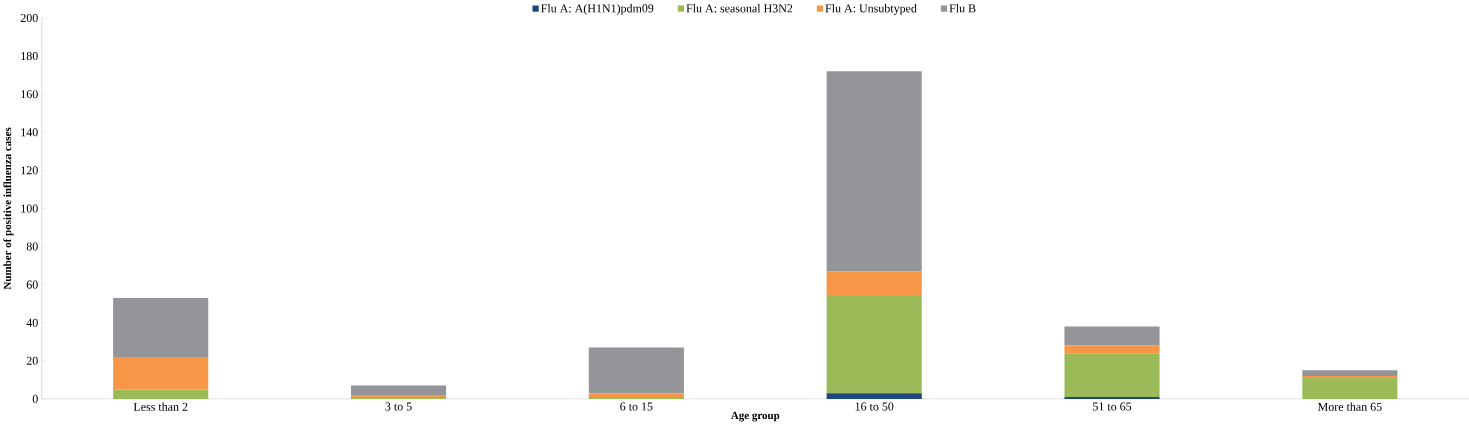  Describe the element at coordinates (29, 56) in the screenshot. I see `y-tick-label: 180` at that location.